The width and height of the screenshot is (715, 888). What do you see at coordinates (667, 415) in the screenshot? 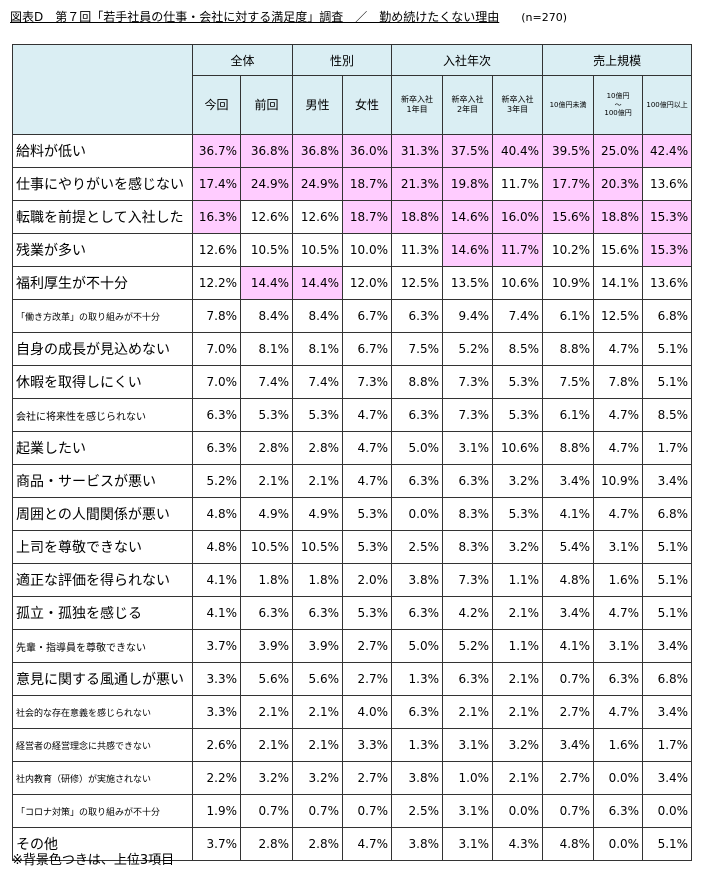
I see `value-cell: 8.5%` at bounding box center [667, 415].